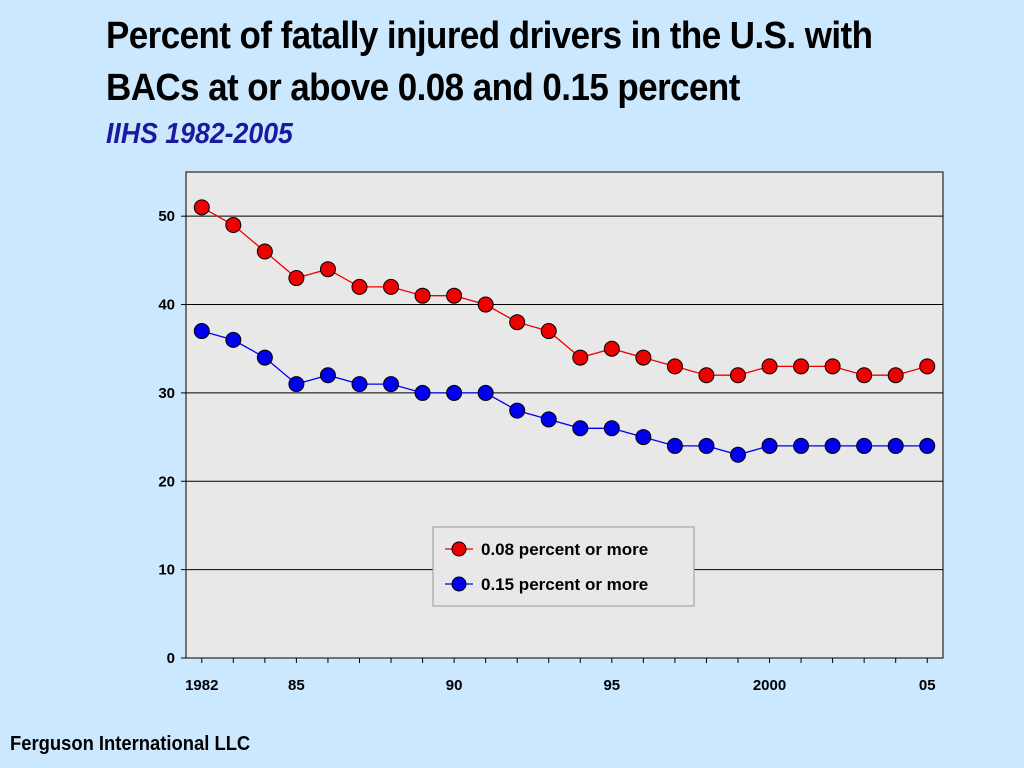 The image size is (1024, 768). Describe the element at coordinates (927, 685) in the screenshot. I see `x-tick-label: 05` at that location.